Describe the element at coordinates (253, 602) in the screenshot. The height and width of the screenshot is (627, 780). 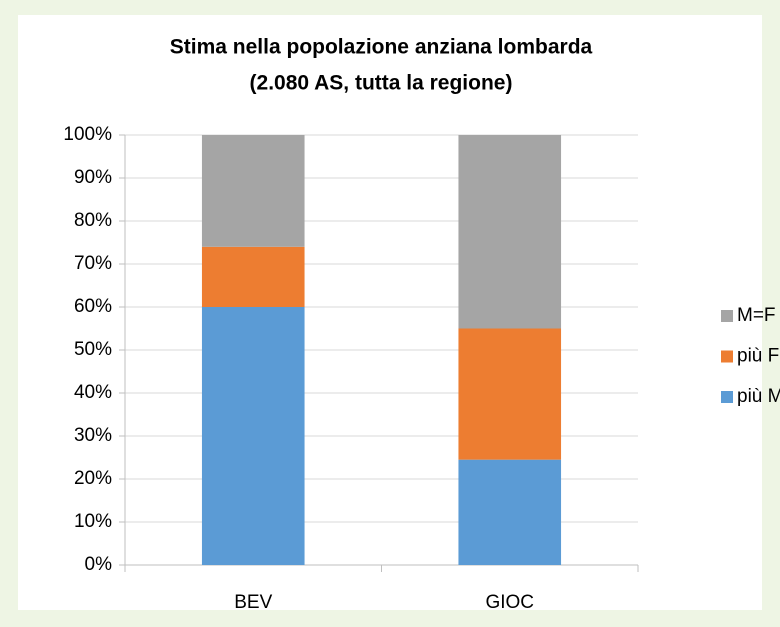
I see `x-tick-label: BEV` at that location.